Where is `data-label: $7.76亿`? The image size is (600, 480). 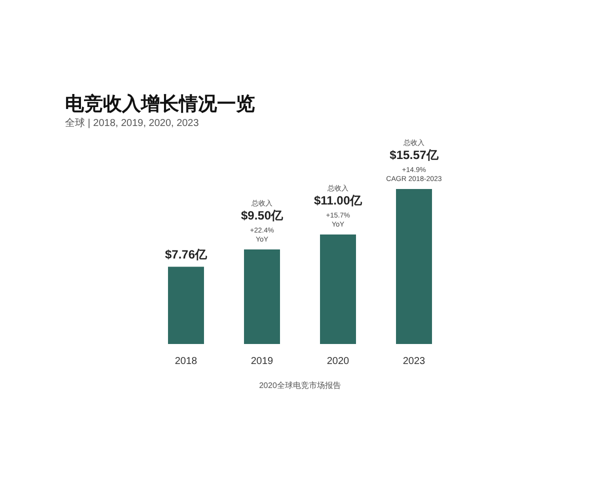 data-label: $7.76亿 is located at coordinates (186, 255).